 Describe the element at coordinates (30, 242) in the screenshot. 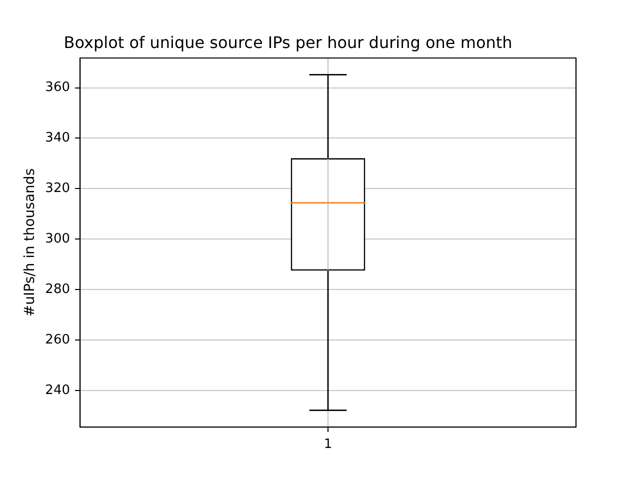

I see `y-axis-title: #uIPs/h in thousands` at that location.